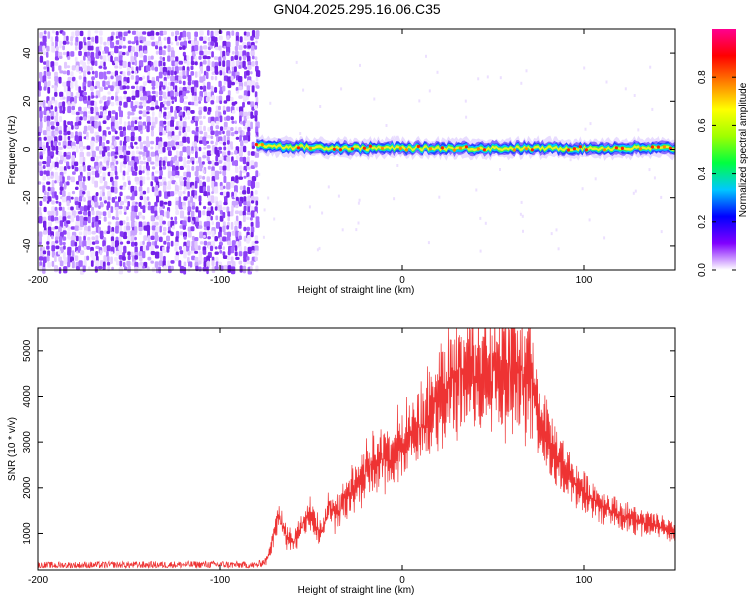 Image resolution: width=750 pixels, height=605 pixels. Describe the element at coordinates (38, 580) in the screenshot. I see `x-tick-label: -200` at that location.